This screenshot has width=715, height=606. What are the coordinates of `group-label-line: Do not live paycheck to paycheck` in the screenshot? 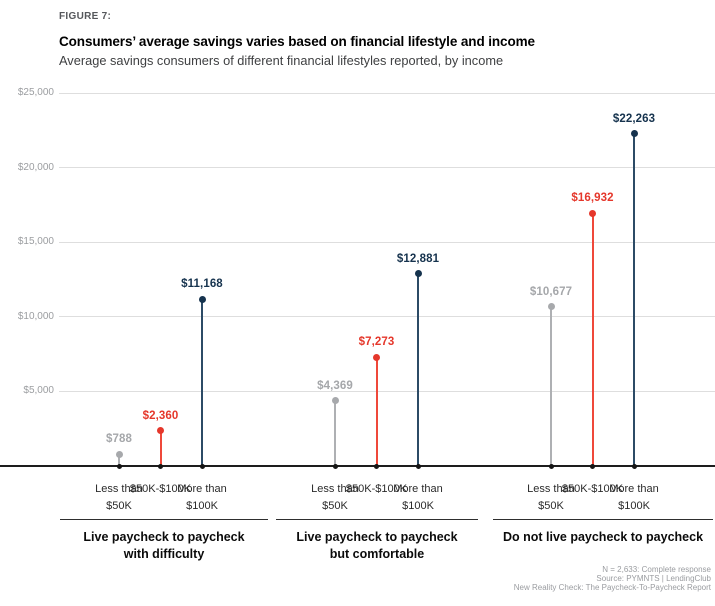 It's located at (603, 537).